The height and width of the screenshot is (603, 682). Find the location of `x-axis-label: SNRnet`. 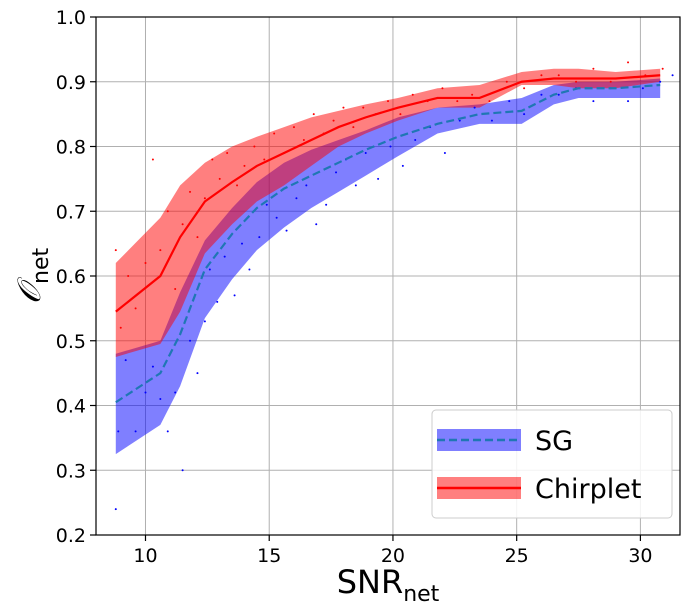

x-axis-label: SNRnet is located at coordinates (388, 583).